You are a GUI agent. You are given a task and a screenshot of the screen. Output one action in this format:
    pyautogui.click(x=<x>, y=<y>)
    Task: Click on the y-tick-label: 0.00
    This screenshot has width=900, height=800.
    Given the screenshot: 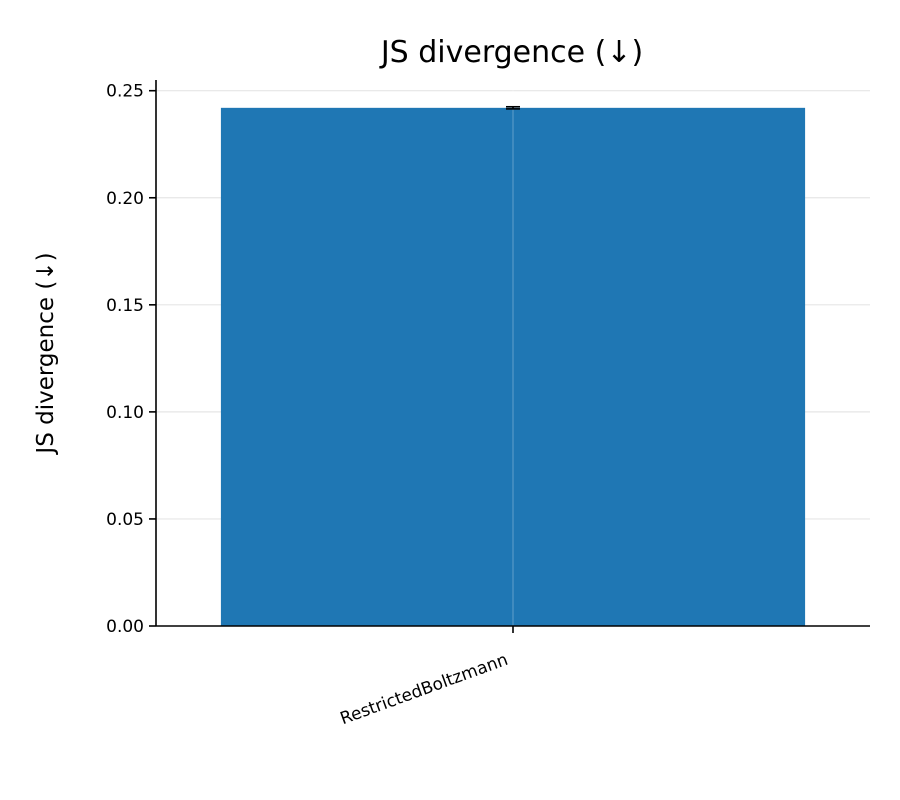 What is the action you would take?
    pyautogui.click(x=125, y=627)
    